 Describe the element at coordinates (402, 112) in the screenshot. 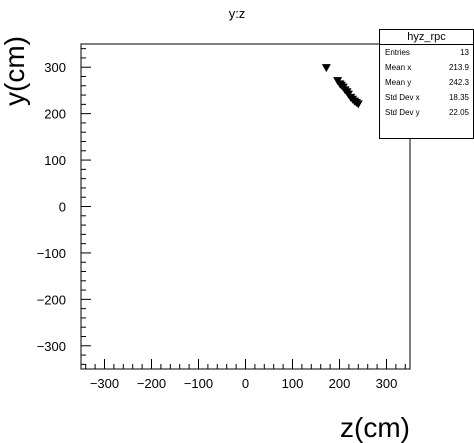

I see `stats-label: Std Dev y` at that location.